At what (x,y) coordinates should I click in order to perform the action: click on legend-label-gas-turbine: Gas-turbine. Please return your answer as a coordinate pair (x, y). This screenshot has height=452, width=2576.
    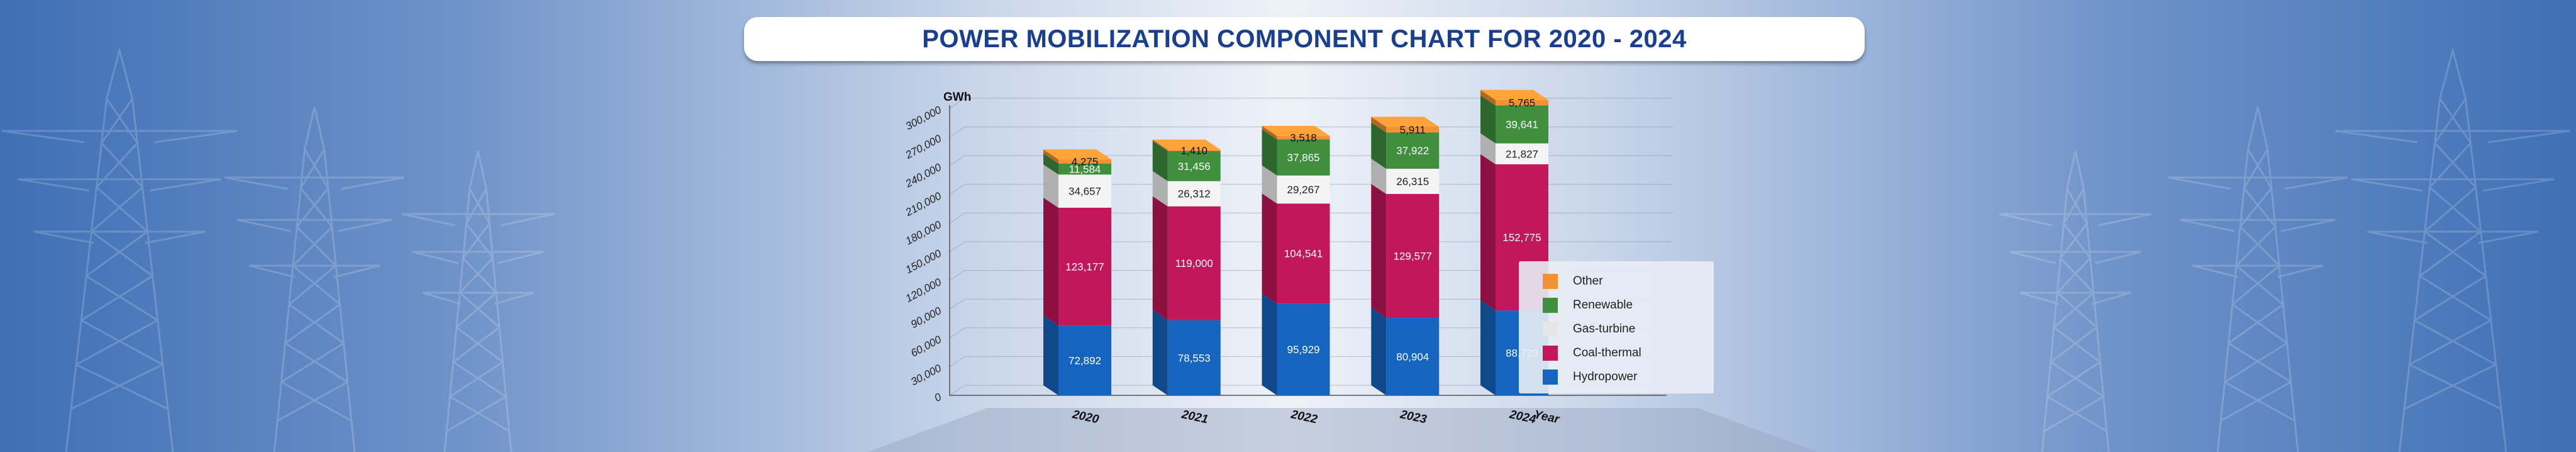
    Looking at the image, I should click on (1604, 329).